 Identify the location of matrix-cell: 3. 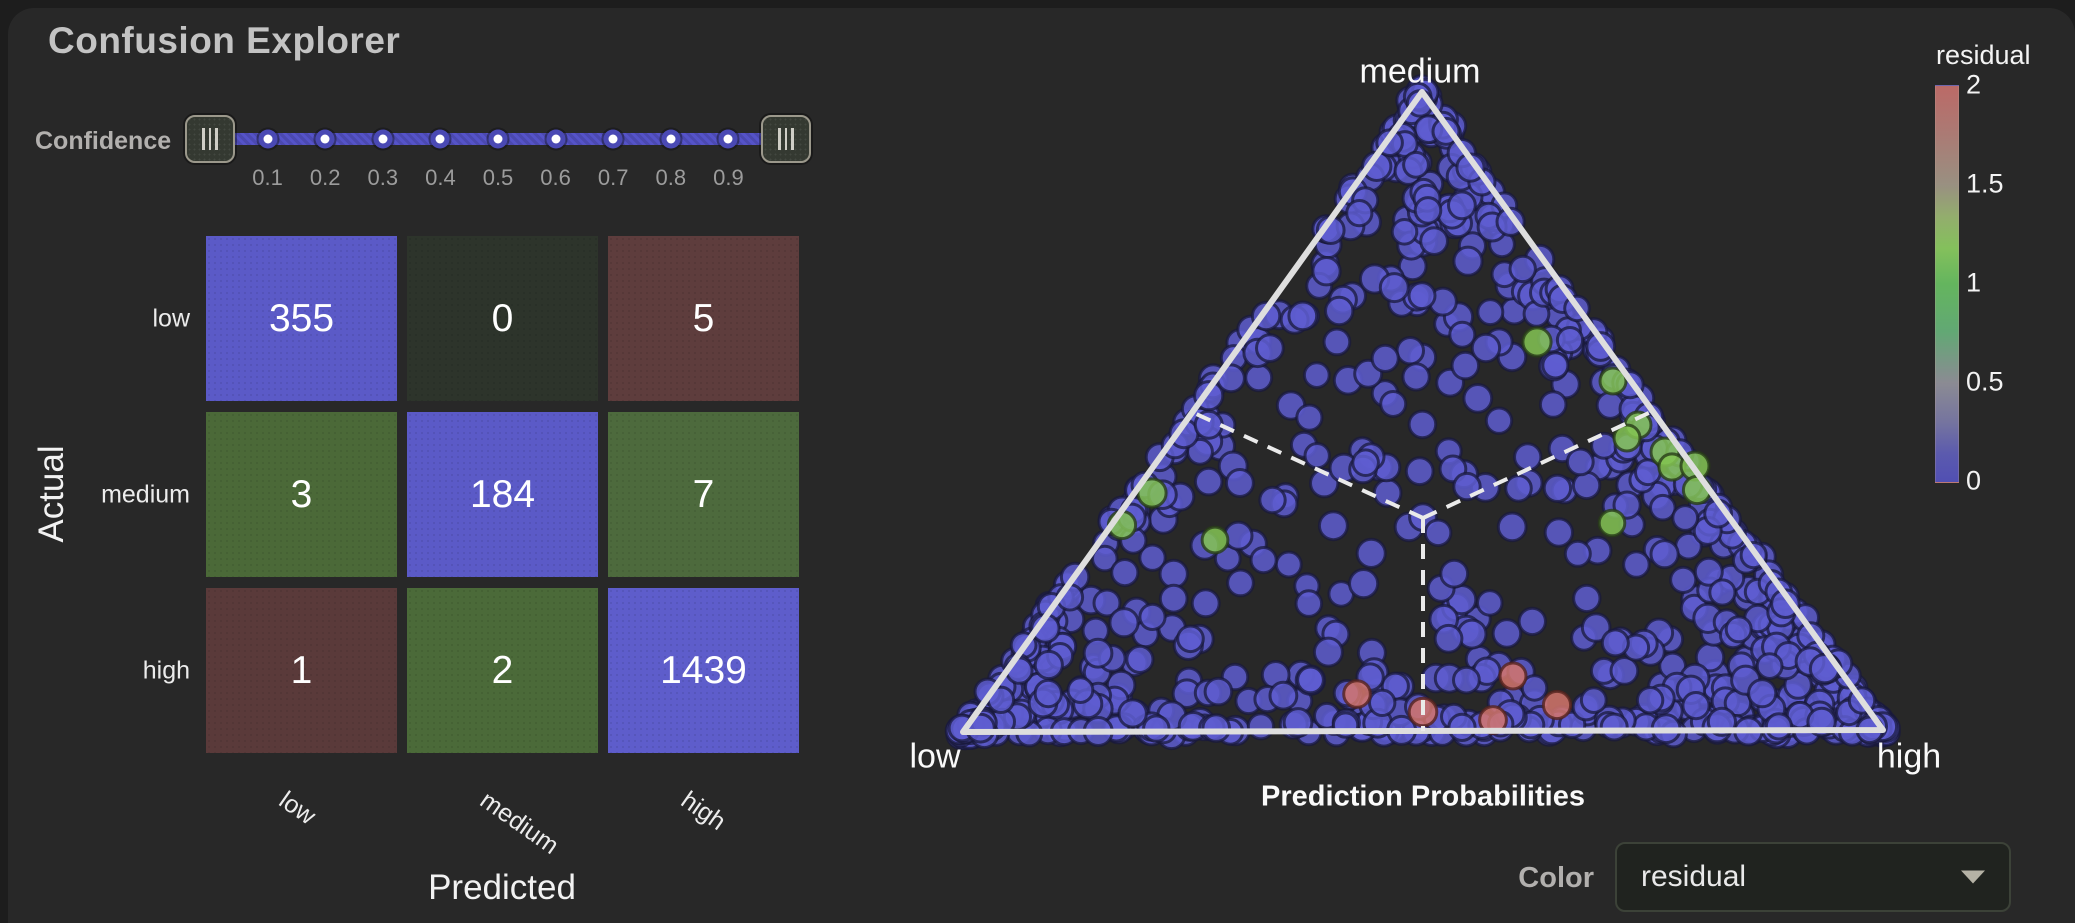
(301, 494).